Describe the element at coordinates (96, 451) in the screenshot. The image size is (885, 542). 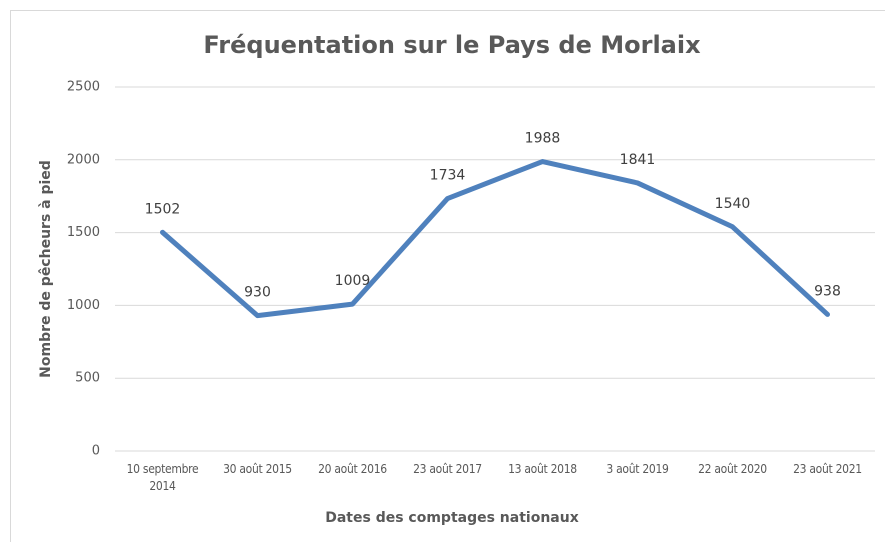
I see `y-tick-label: 0` at that location.